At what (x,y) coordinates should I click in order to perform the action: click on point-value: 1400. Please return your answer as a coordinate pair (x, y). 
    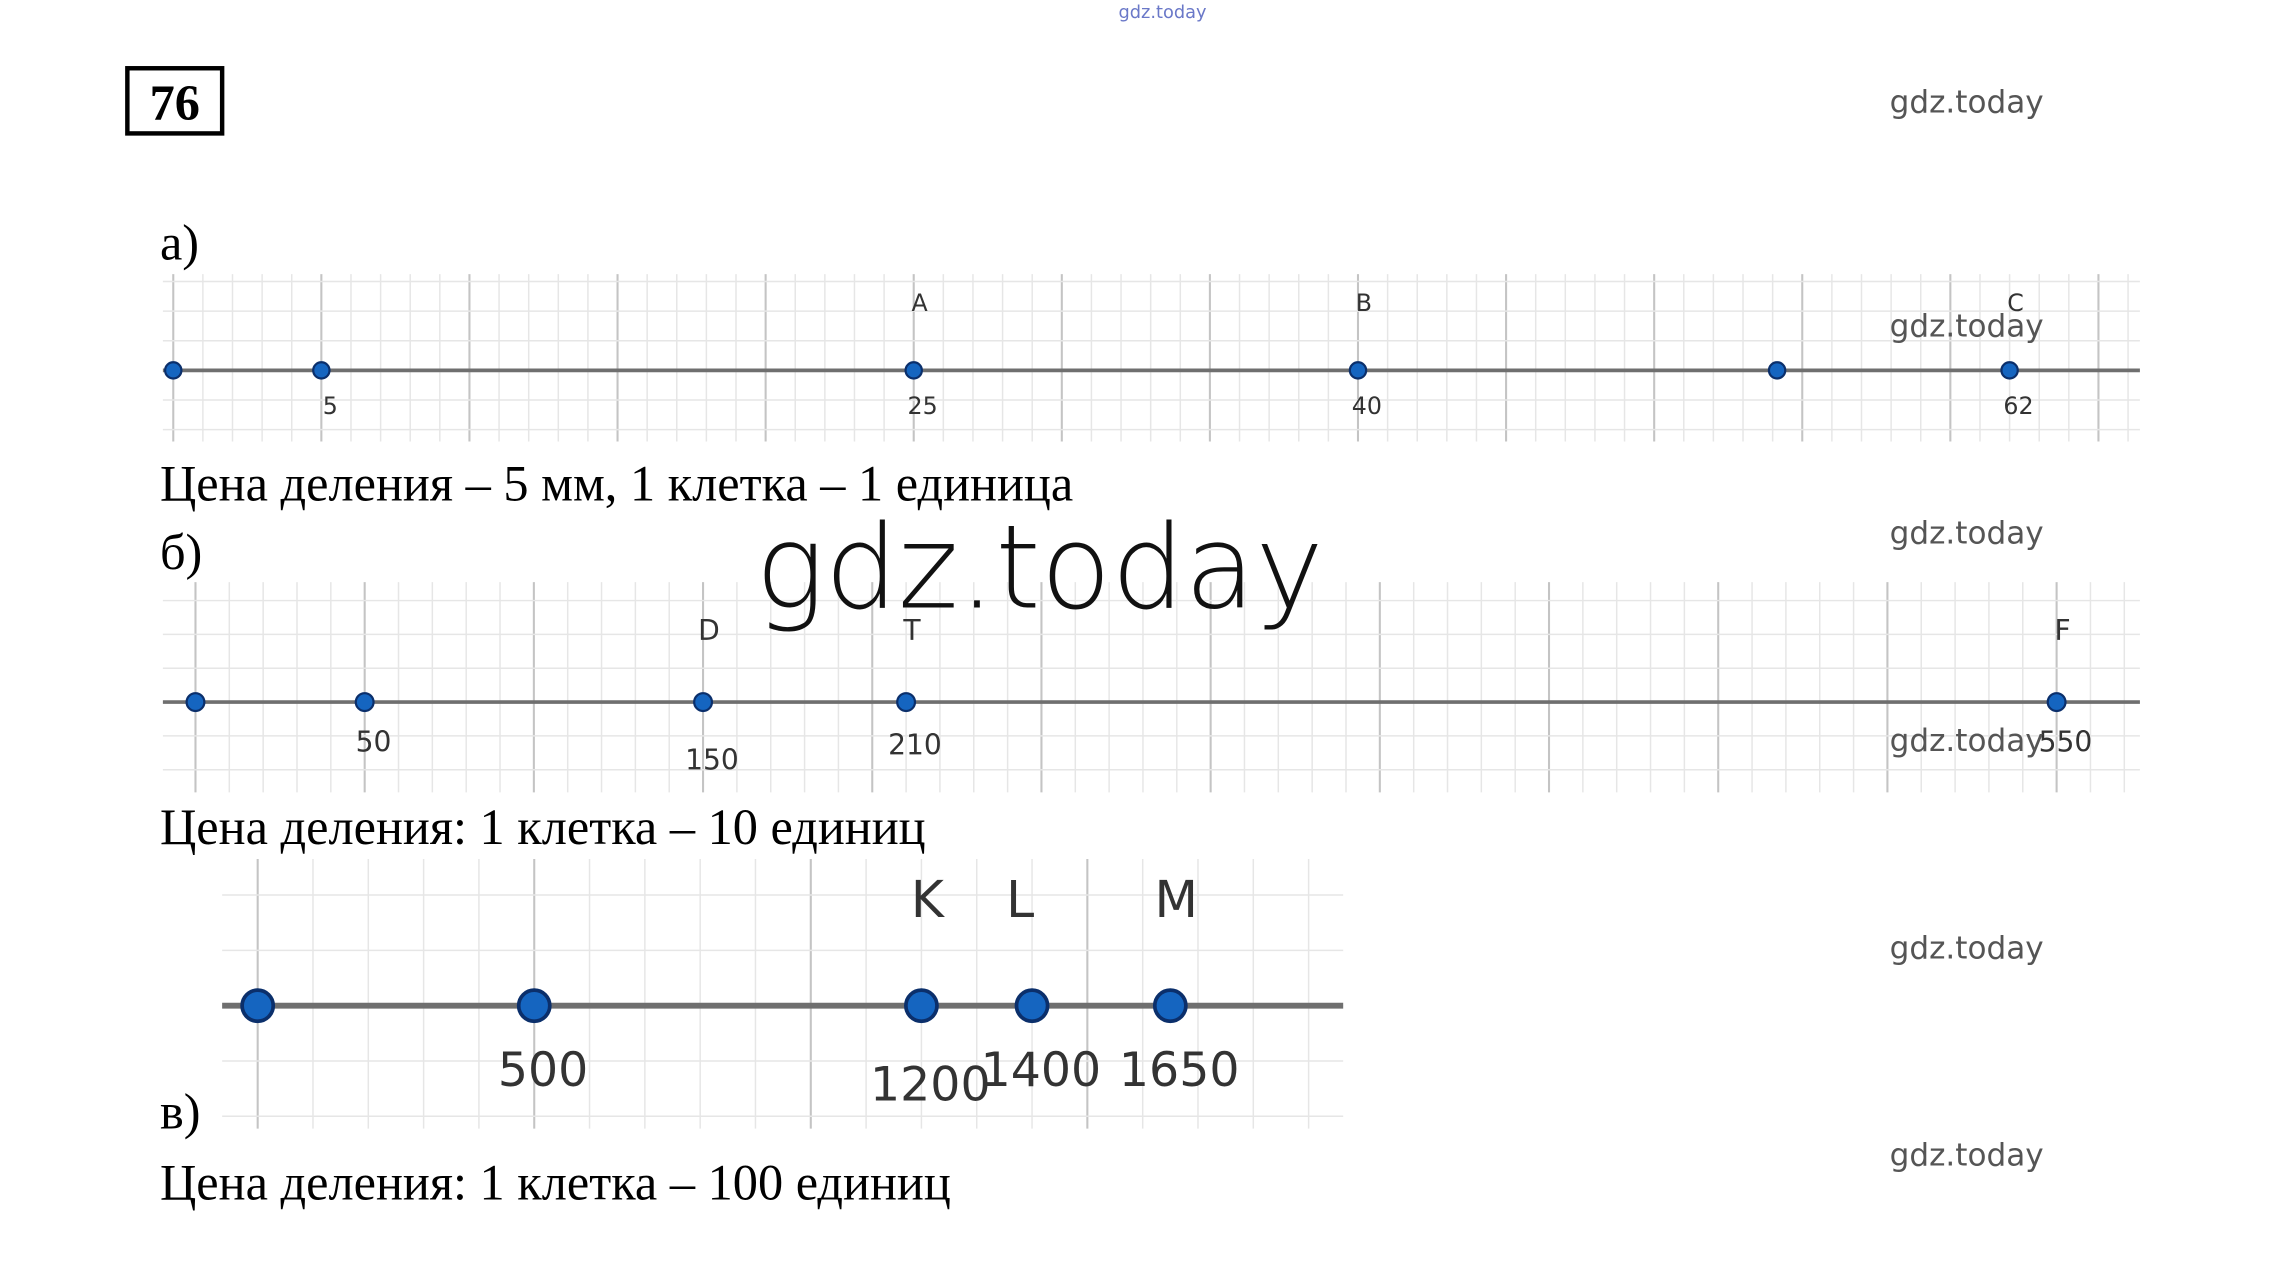
    Looking at the image, I should click on (1041, 1070).